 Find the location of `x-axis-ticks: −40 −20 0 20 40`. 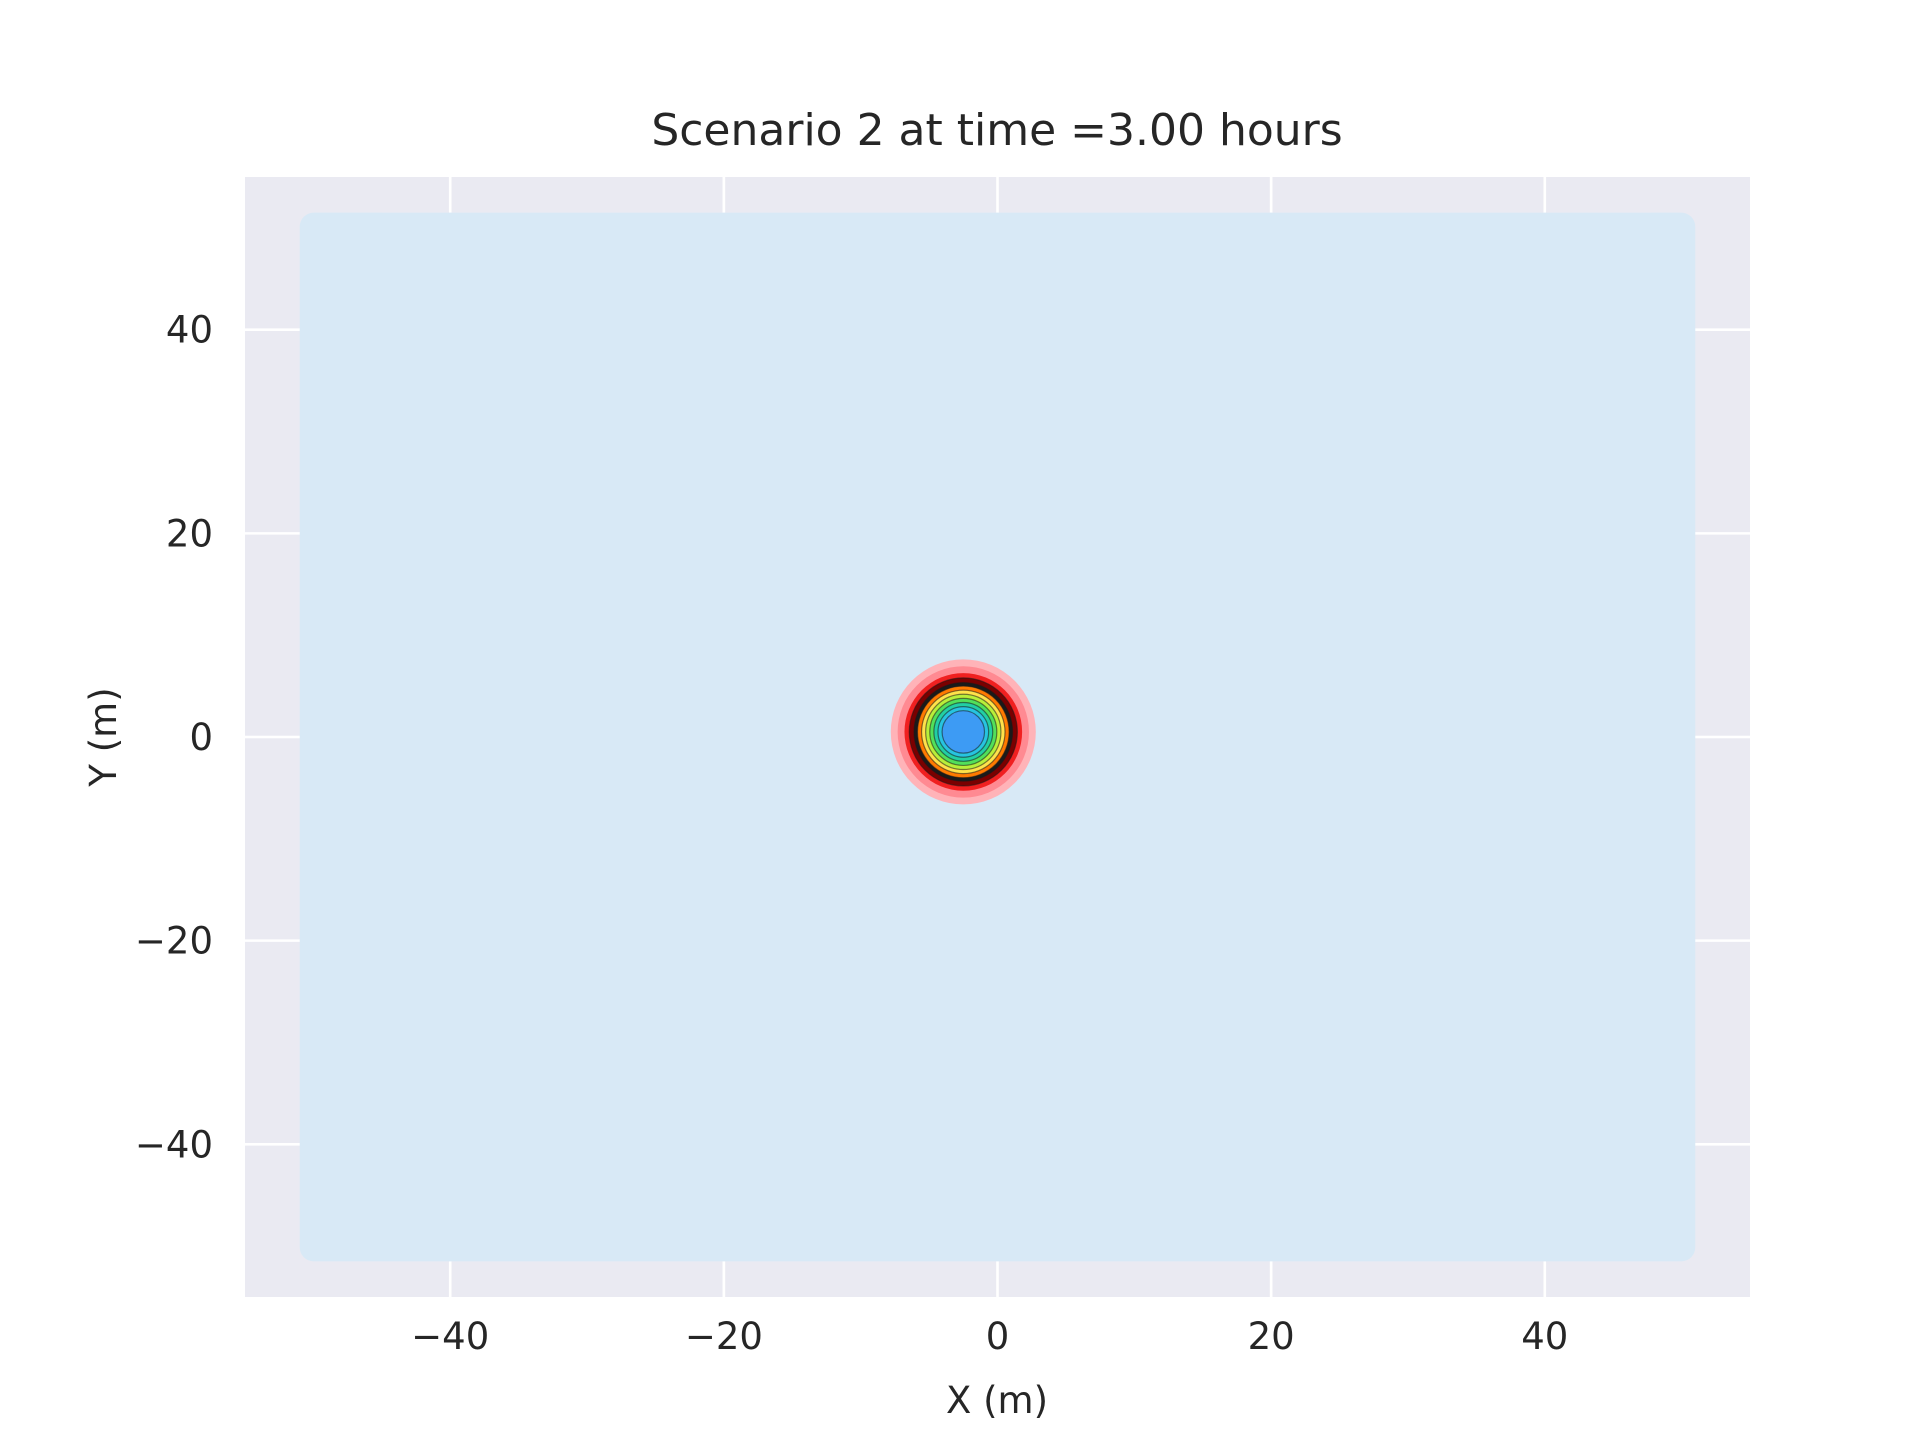

x-axis-ticks: −40 −20 0 20 40 is located at coordinates (989, 1336).